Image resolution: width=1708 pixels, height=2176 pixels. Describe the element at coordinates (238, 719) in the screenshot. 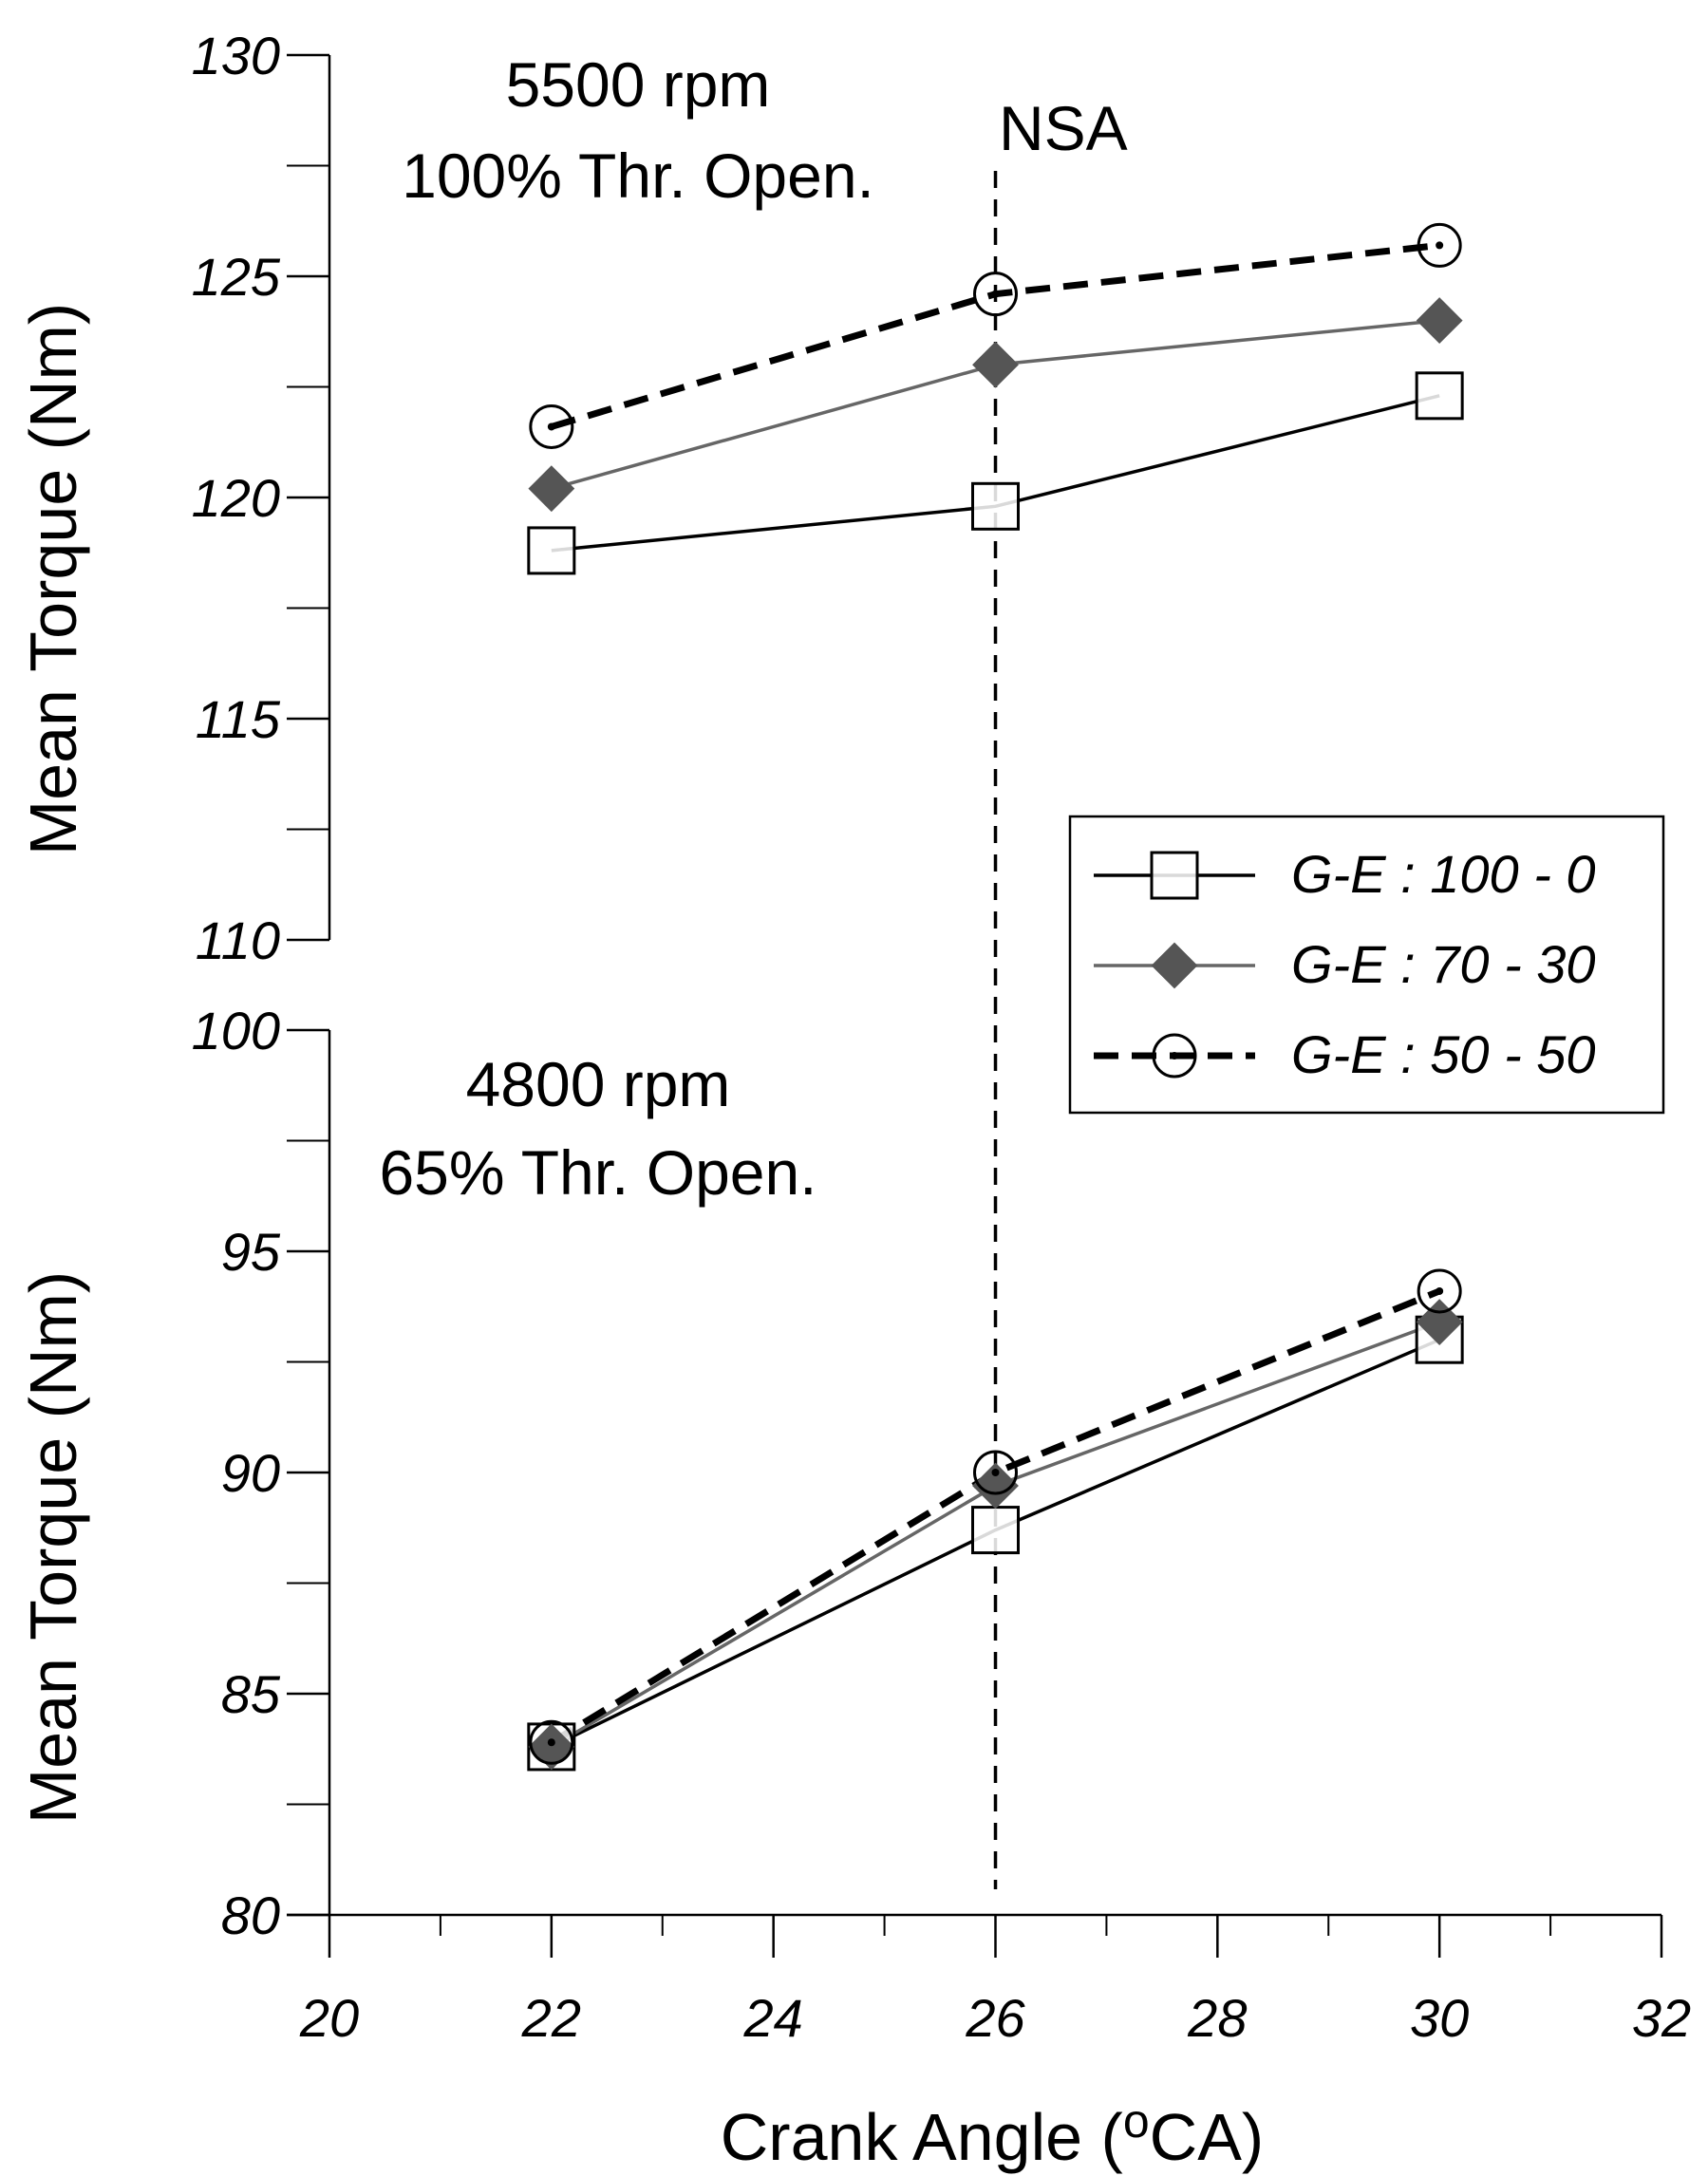

I see `y-tick-label-top: 115` at that location.